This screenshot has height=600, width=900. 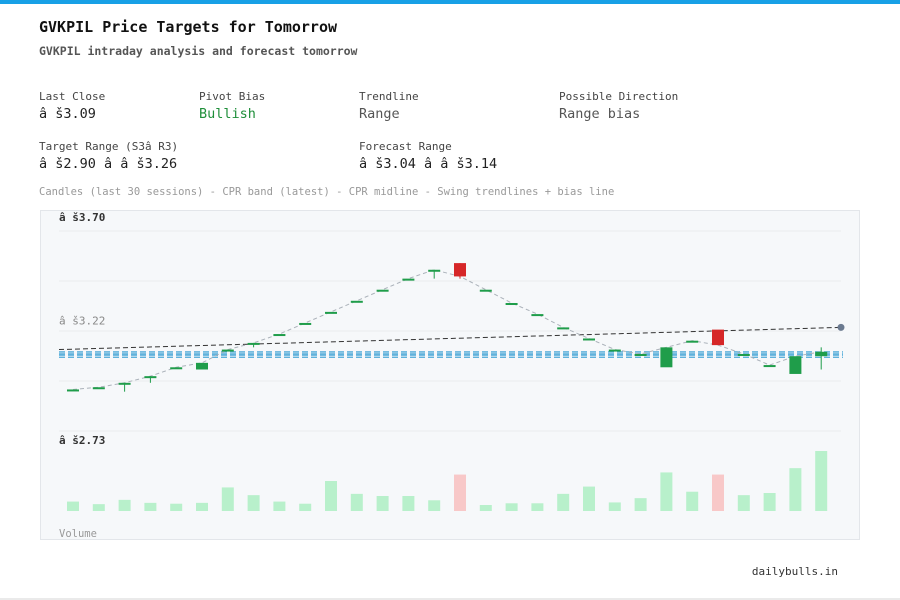 What do you see at coordinates (450, 599) in the screenshot?
I see `bottom-divider` at bounding box center [450, 599].